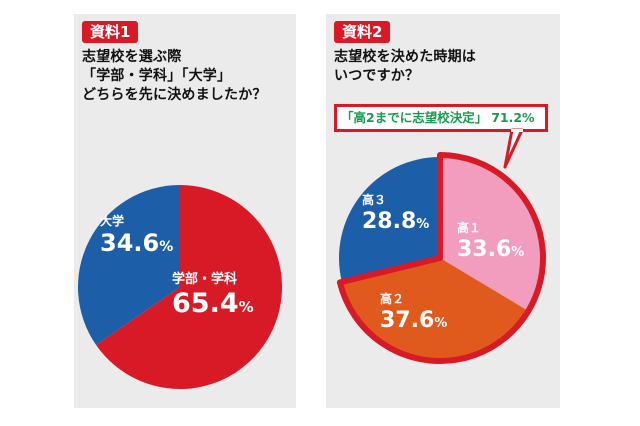  Describe the element at coordinates (362, 32) in the screenshot. I see `panel-tag: 資料2` at that location.